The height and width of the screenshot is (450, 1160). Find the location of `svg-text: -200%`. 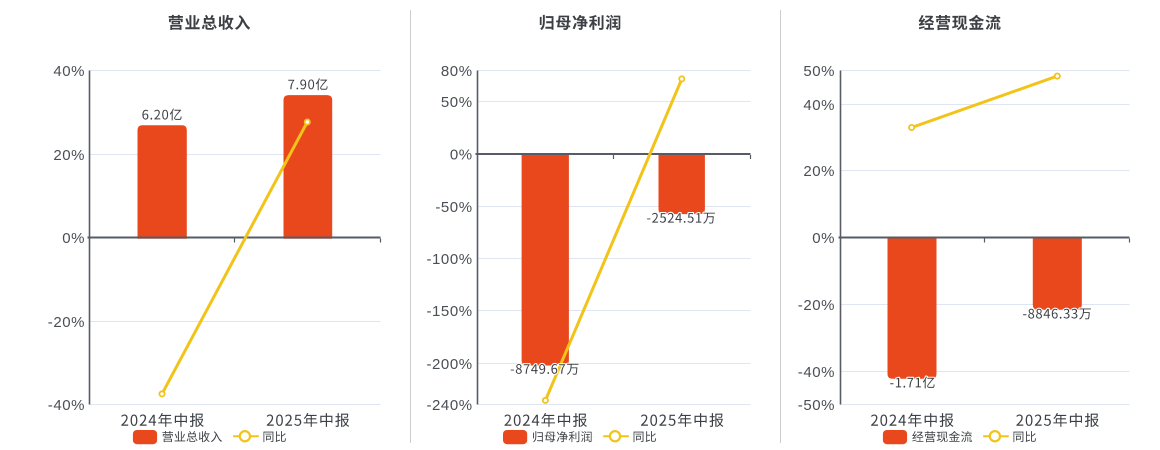

svg-text: -200% is located at coordinates (449, 364).